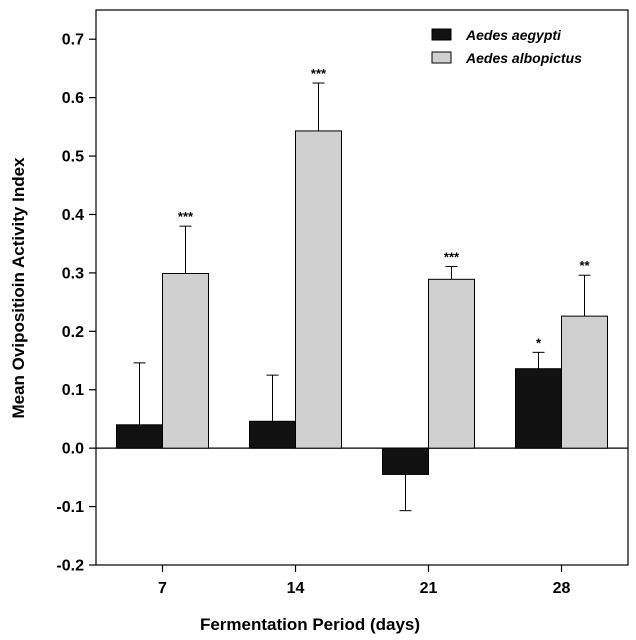 The image size is (636, 640). I want to click on y-tick-label: 0.2, so click(73, 332).